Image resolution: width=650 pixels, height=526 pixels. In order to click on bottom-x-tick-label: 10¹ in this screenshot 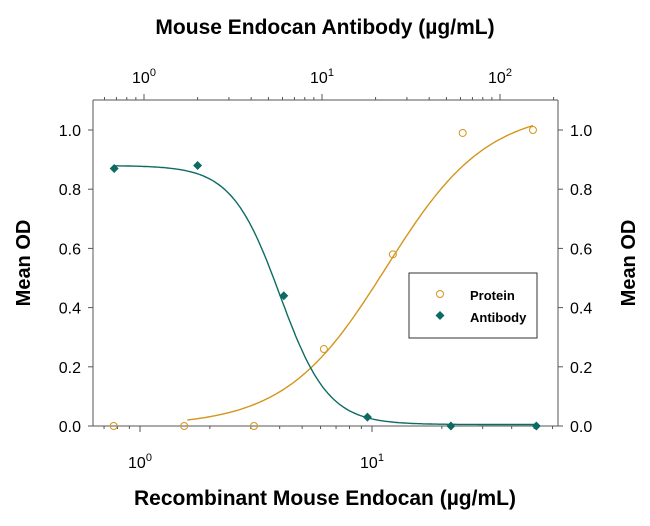, I will do `click(372, 462)`.